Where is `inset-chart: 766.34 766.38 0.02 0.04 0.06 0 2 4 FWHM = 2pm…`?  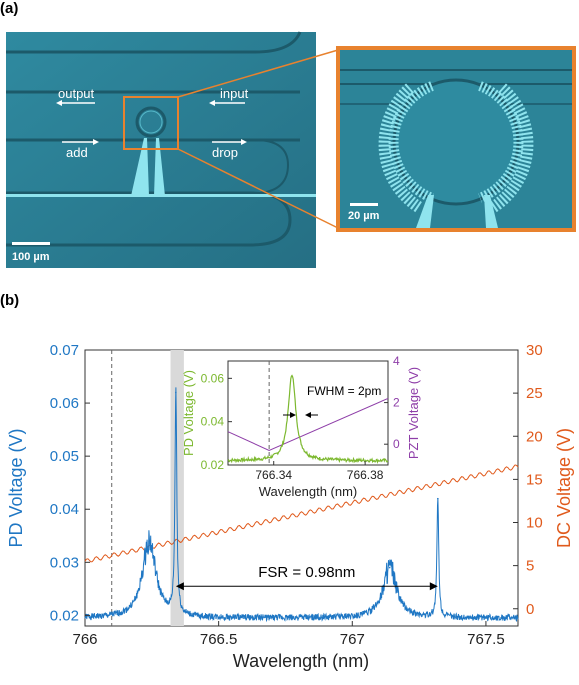 inset-chart: 766.34 766.38 0.02 0.04 0.06 0 2 4 FWHM = 2pm… is located at coordinates (301, 426).